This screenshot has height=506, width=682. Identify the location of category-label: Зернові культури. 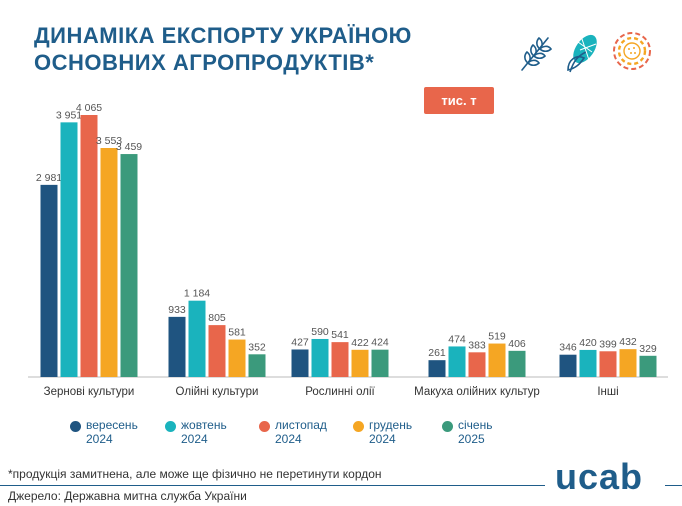
(89, 392).